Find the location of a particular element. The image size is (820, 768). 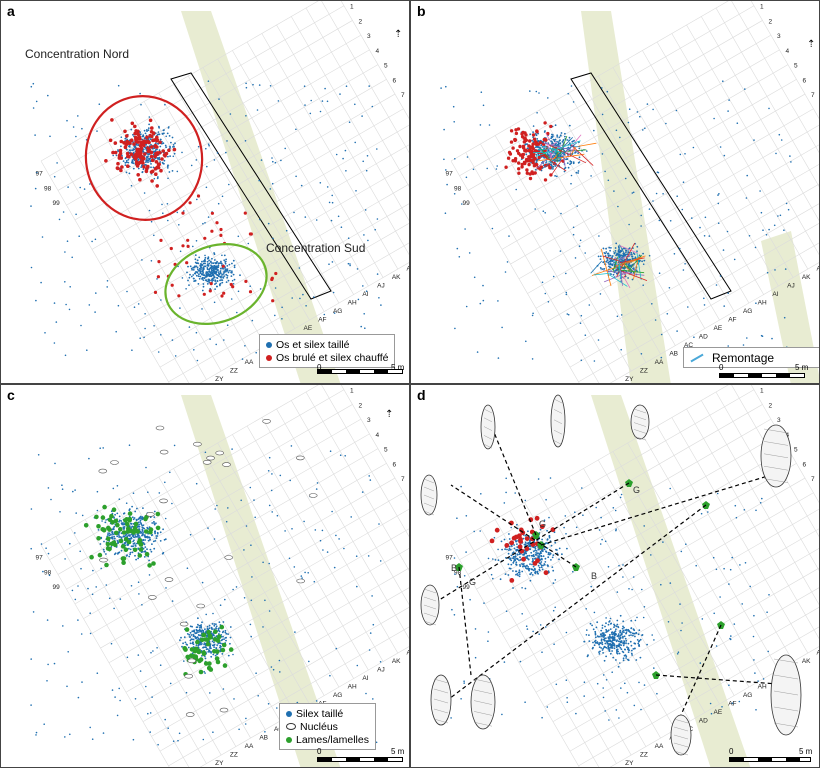

artifact-hatch is located at coordinates (558, 411).